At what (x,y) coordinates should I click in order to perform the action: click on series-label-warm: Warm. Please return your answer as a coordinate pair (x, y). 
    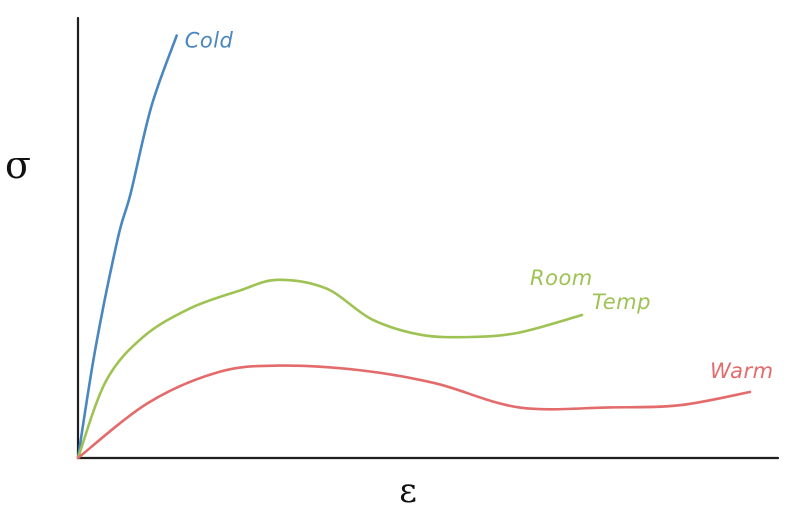
    Looking at the image, I should click on (742, 371).